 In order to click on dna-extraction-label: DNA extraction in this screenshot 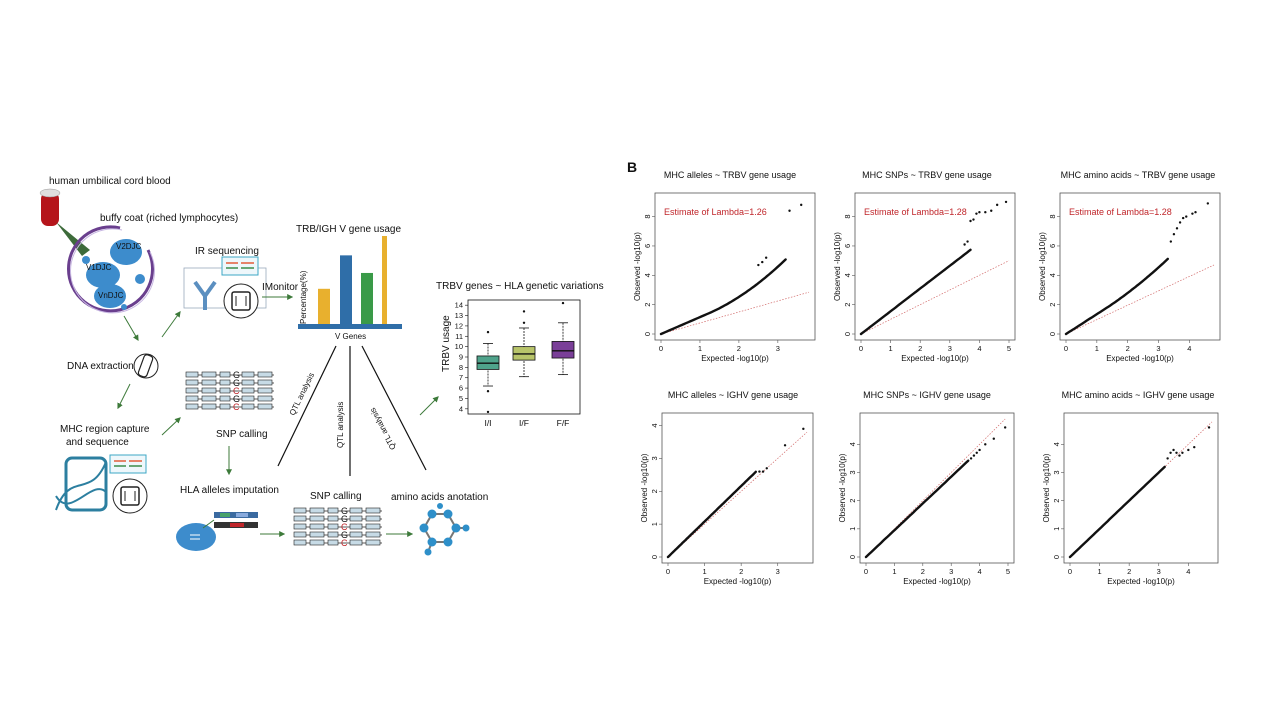, I will do `click(100, 366)`.